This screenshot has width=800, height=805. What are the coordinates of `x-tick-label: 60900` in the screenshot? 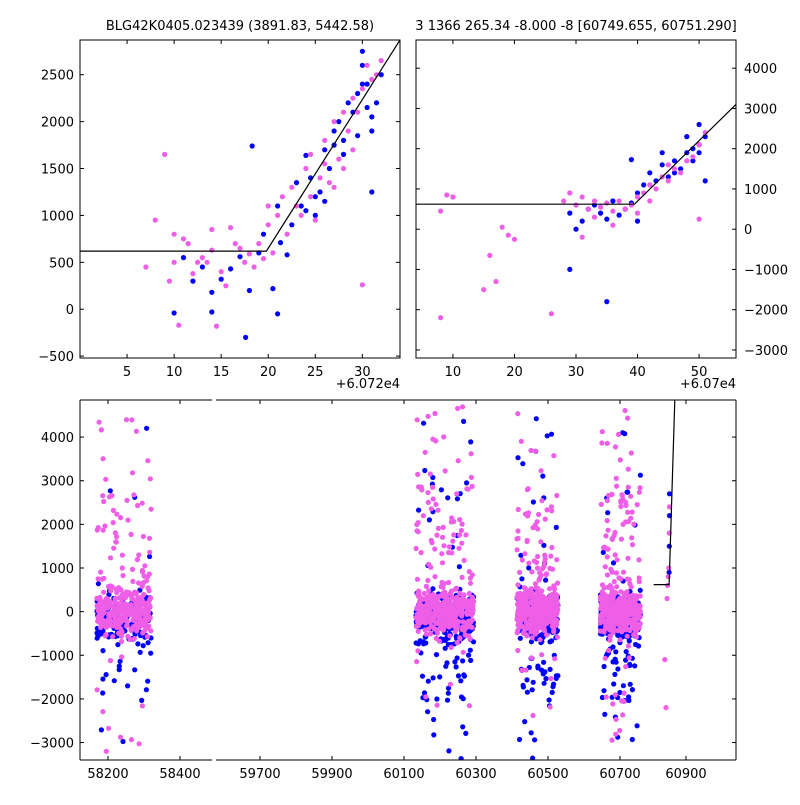 It's located at (685, 774).